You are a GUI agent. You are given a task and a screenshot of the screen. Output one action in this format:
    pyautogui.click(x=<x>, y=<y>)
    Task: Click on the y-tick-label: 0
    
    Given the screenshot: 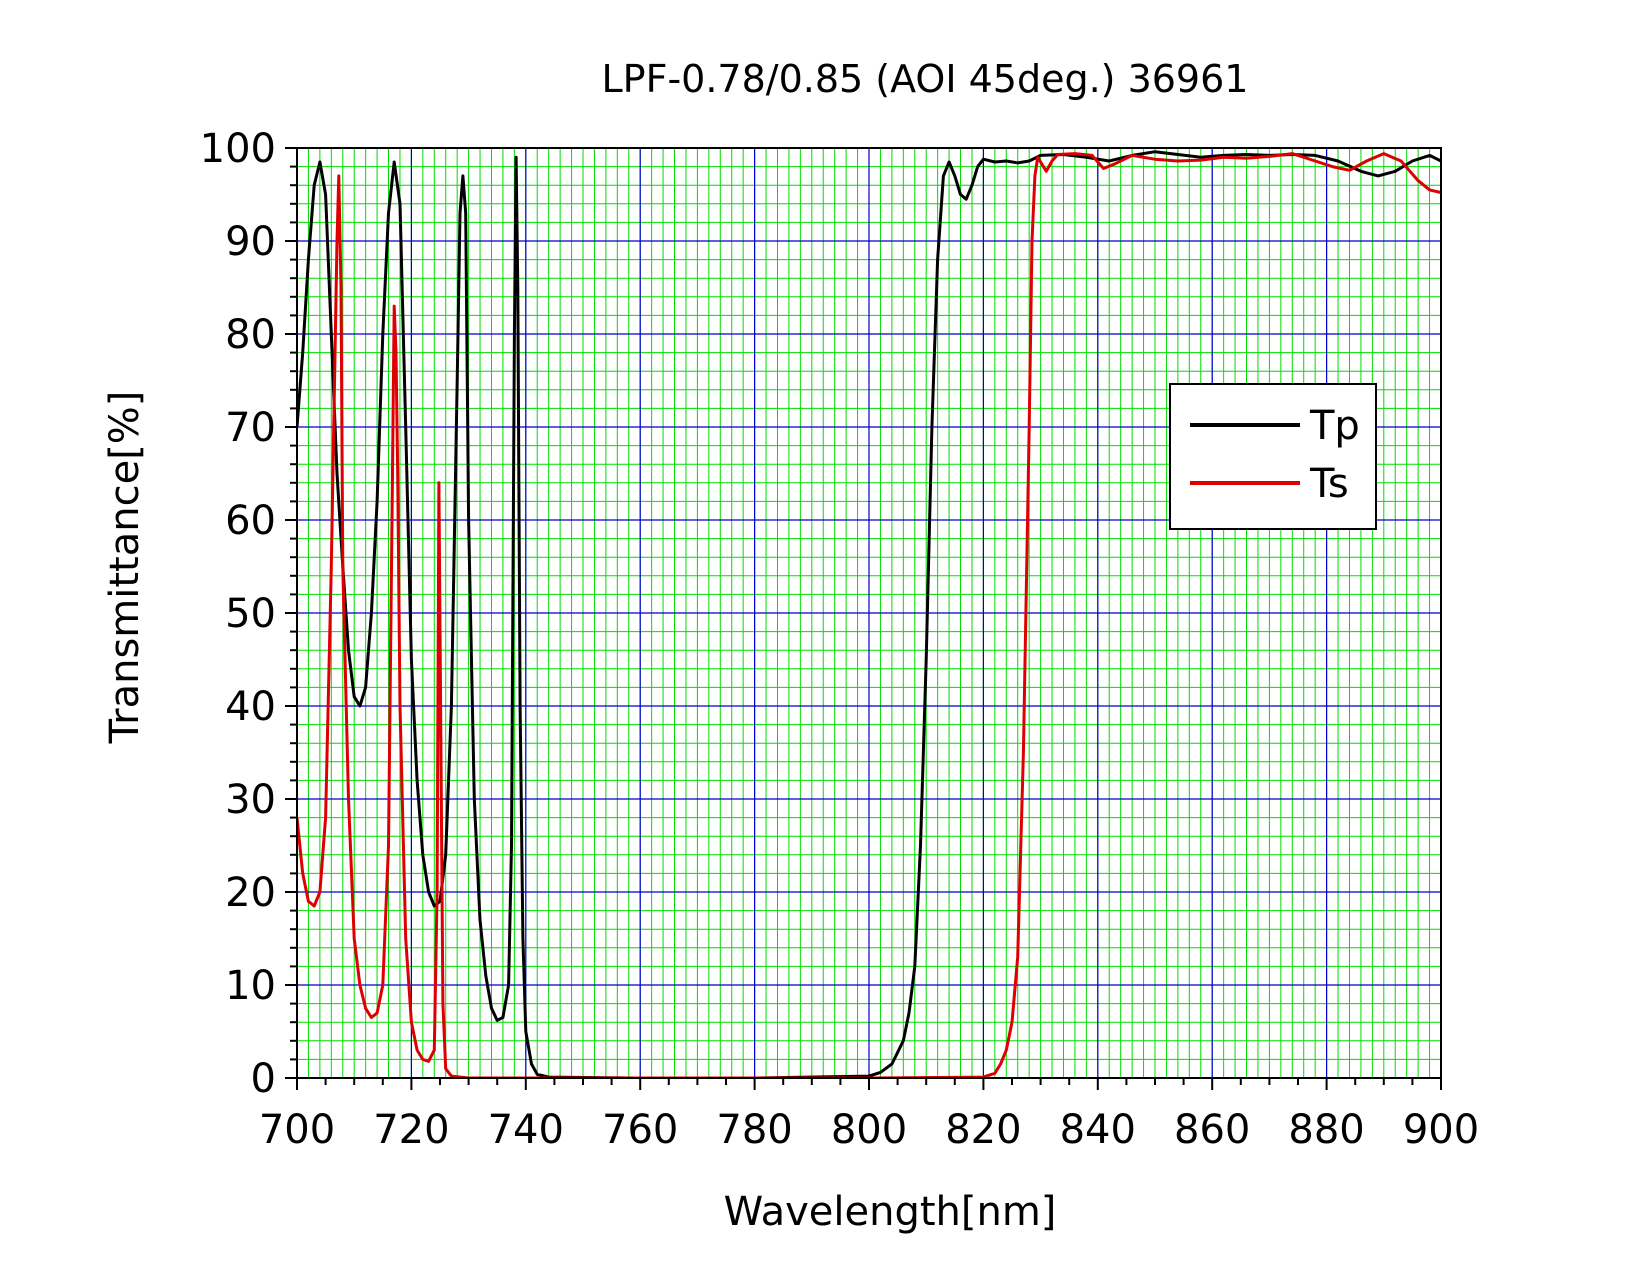 What is the action you would take?
    pyautogui.click(x=263, y=1079)
    